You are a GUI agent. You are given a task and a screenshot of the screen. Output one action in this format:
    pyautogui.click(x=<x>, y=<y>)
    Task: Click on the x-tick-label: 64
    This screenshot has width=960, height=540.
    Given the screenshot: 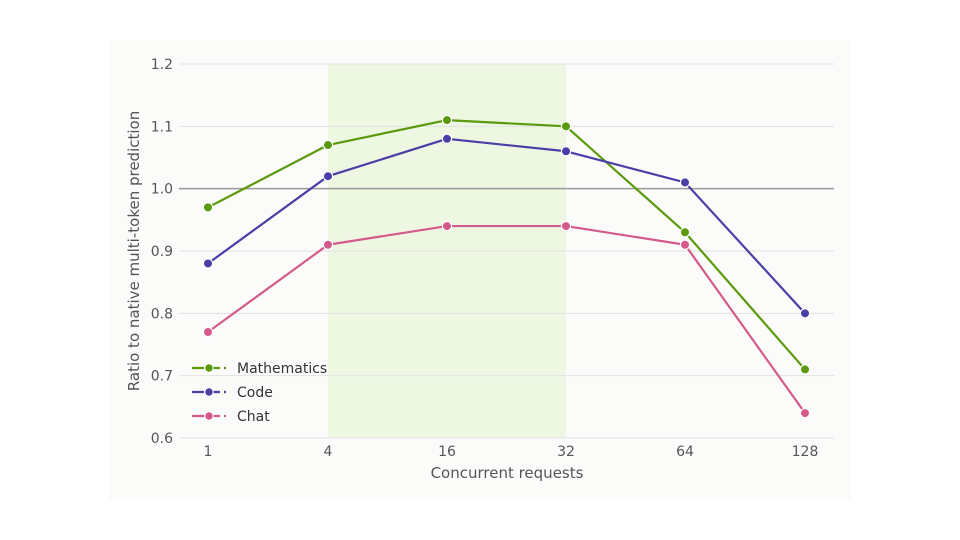 What is the action you would take?
    pyautogui.click(x=685, y=452)
    